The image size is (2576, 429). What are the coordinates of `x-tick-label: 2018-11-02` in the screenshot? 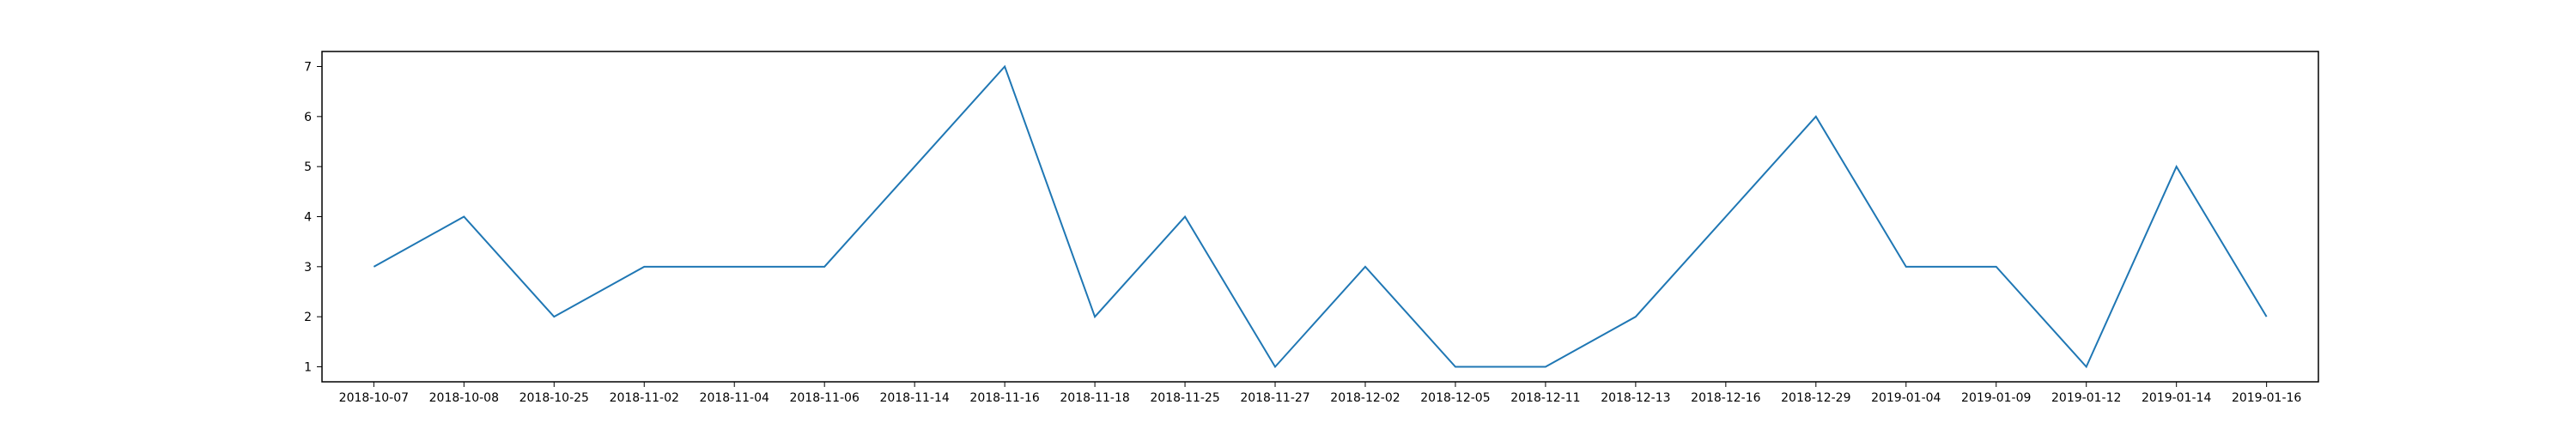 It's located at (644, 398).